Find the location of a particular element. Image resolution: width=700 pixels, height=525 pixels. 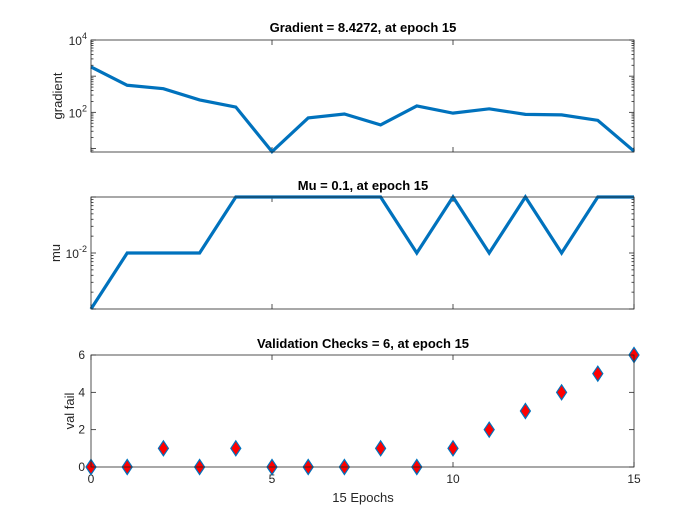

mu-ytick-label: 10-2 is located at coordinates (76, 252).